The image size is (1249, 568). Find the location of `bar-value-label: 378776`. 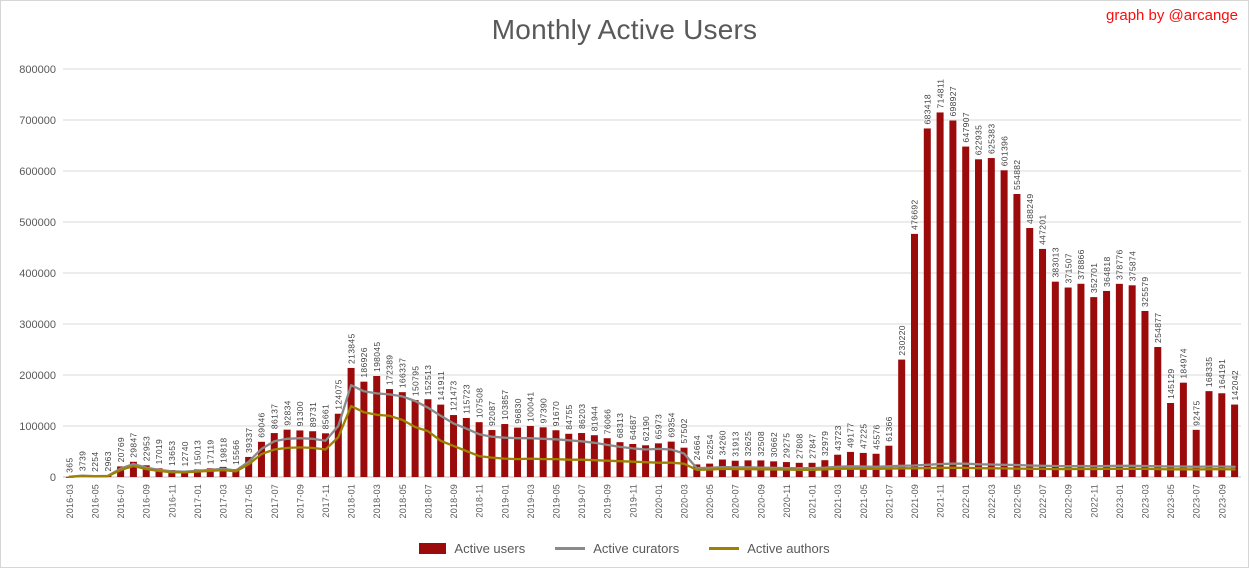

bar-value-label: 378776 is located at coordinates (1120, 264).